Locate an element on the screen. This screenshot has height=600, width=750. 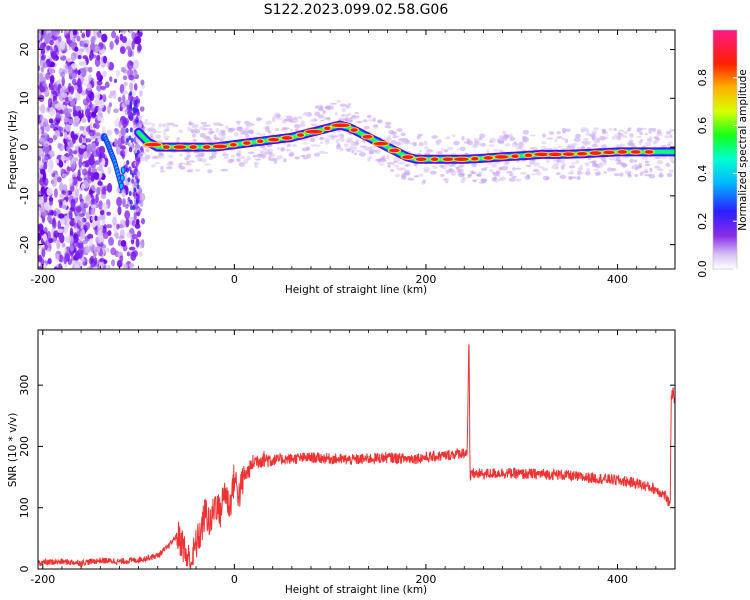
spectrogram-y-label: Frequency (Hz) is located at coordinates (13, 149).